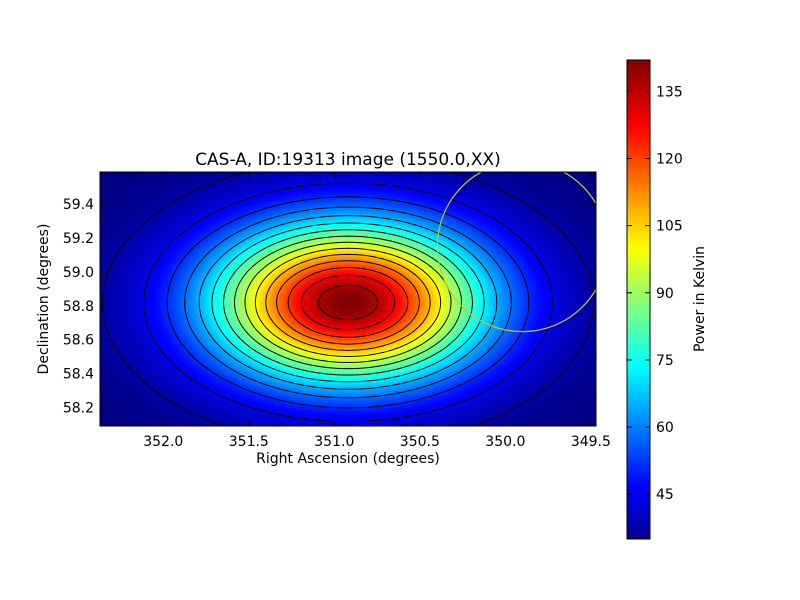 The width and height of the screenshot is (800, 600). What do you see at coordinates (348, 160) in the screenshot?
I see `chart-title: CAS-A, ID:19313 image (1550.0,XX)` at bounding box center [348, 160].